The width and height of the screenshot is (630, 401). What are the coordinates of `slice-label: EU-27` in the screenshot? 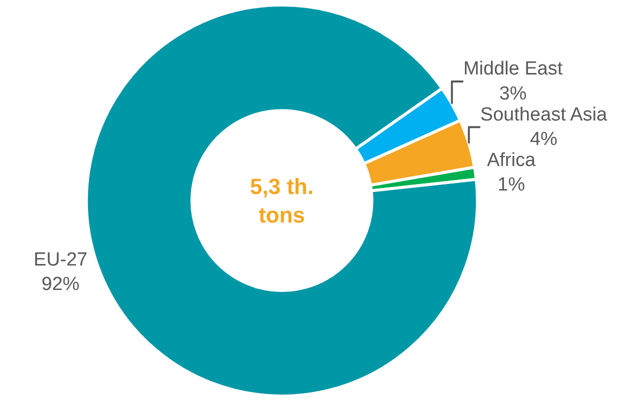 It's located at (61, 259).